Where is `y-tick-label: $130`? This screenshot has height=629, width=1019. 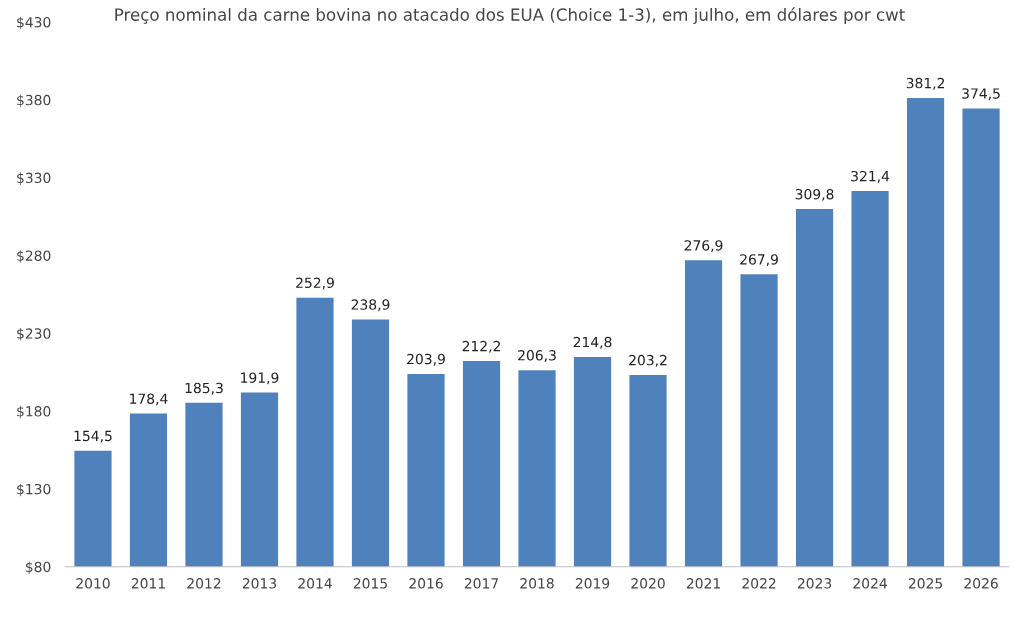
y-tick-label: $130 is located at coordinates (34, 490).